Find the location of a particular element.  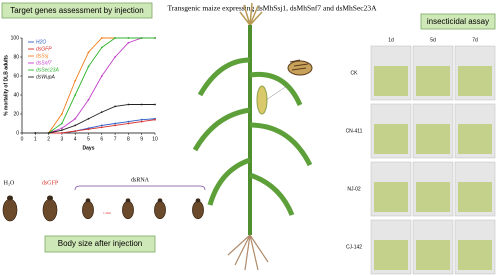

x-axis-label: Days is located at coordinates (89, 148).